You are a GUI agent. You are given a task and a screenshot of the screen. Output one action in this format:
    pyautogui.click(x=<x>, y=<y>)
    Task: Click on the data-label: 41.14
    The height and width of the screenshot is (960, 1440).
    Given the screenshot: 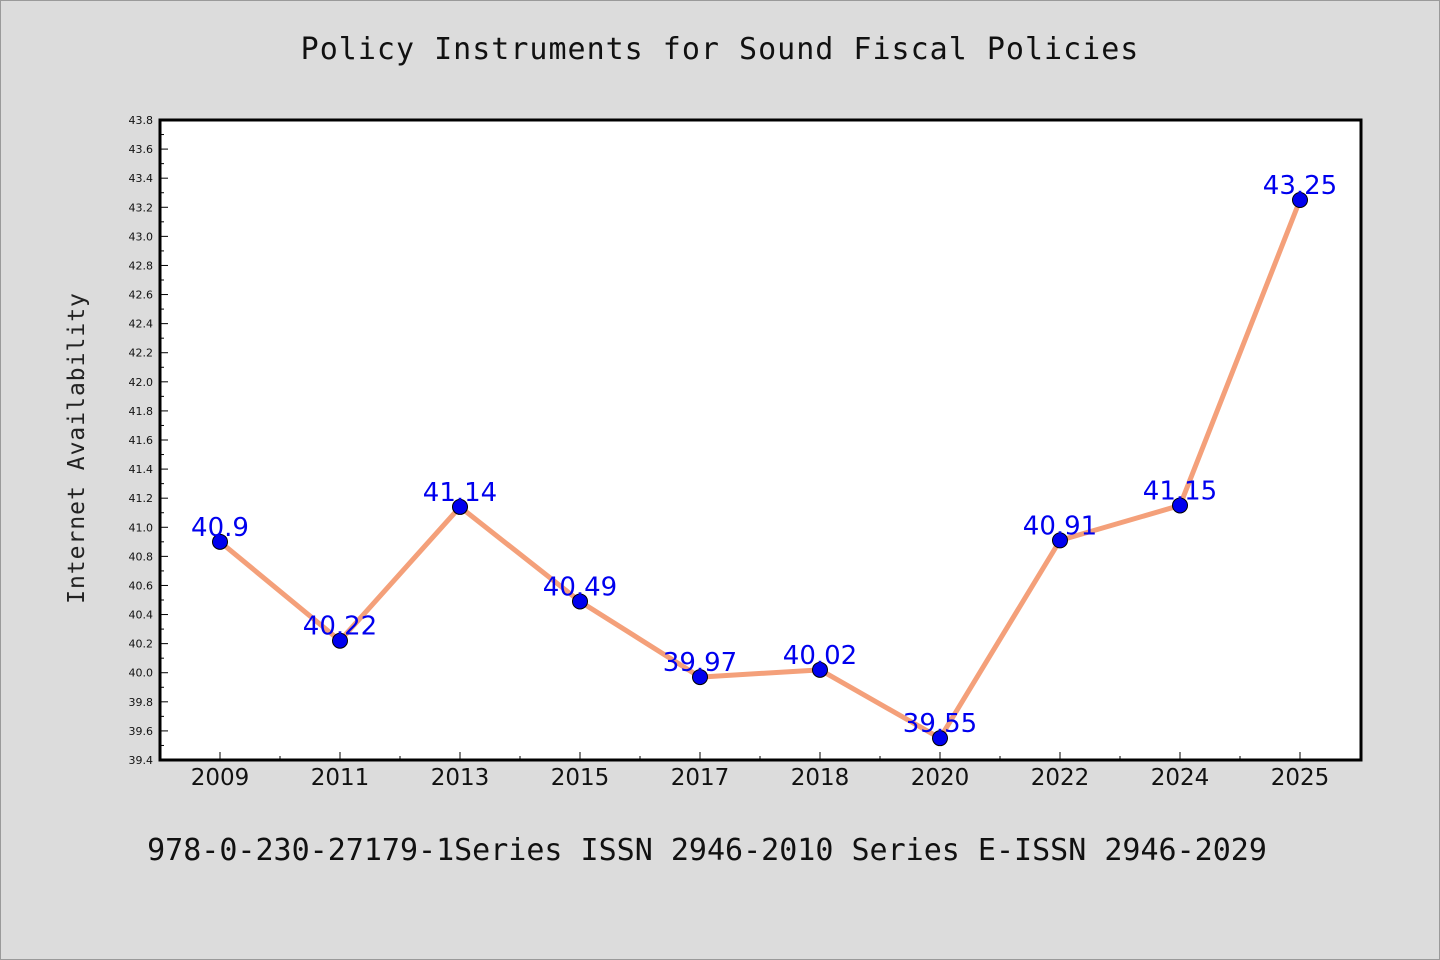 What is the action you would take?
    pyautogui.click(x=460, y=493)
    